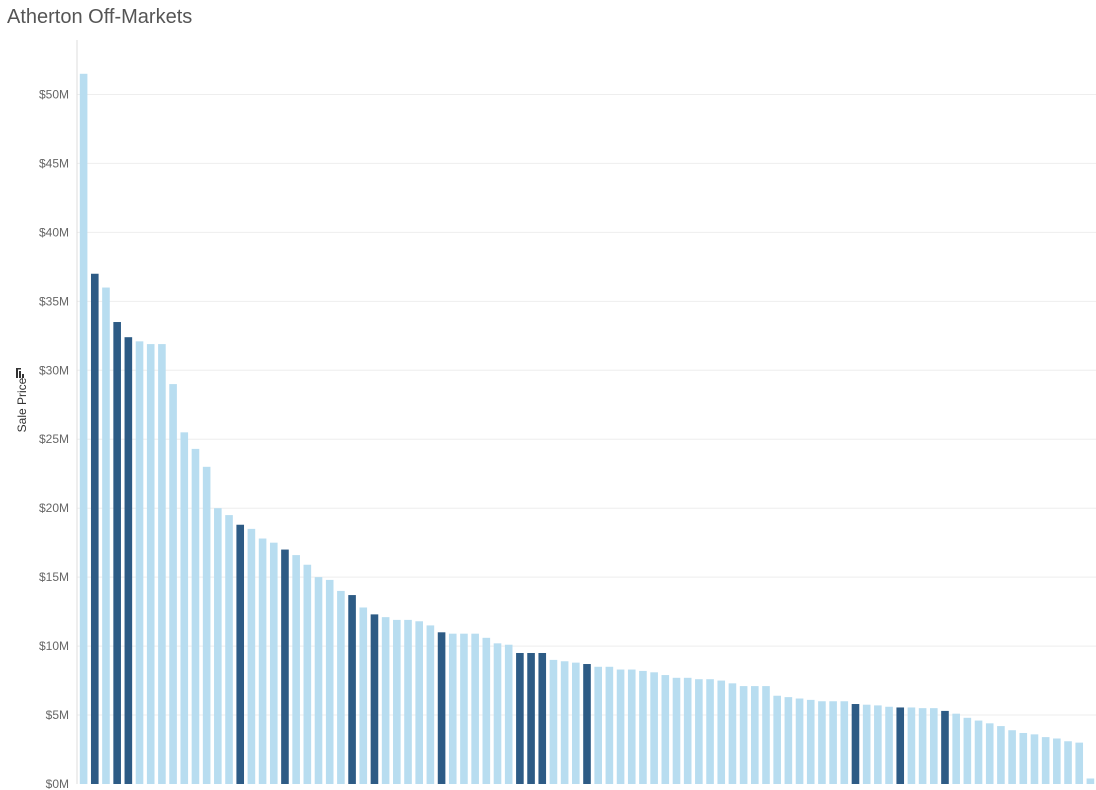 The width and height of the screenshot is (1096, 790). What do you see at coordinates (54, 508) in the screenshot?
I see `y-tick-label: $20M` at bounding box center [54, 508].